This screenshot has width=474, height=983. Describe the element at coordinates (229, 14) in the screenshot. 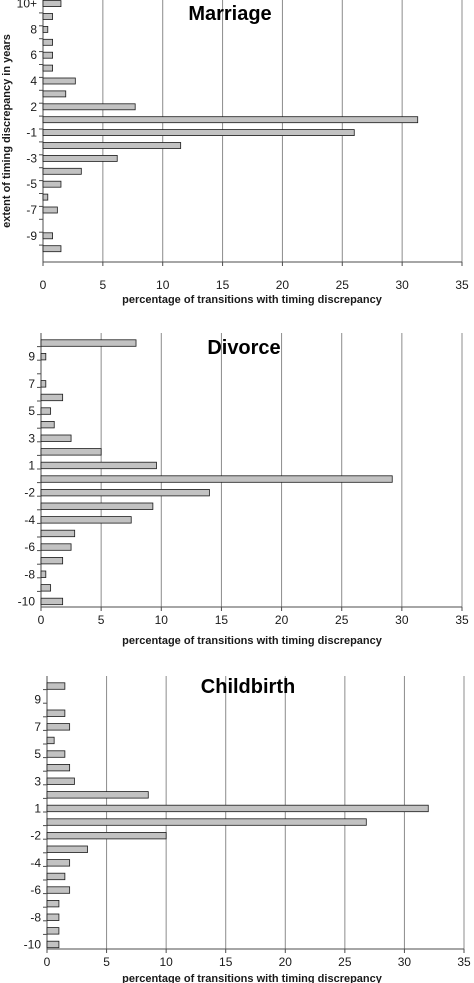

I see `chart-title: Marriage` at that location.